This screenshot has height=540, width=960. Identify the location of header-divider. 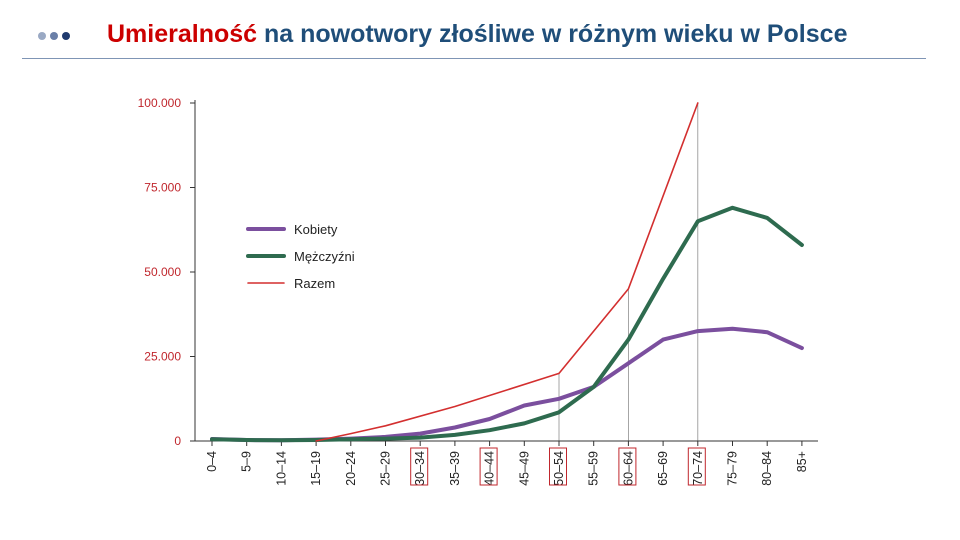
(474, 58).